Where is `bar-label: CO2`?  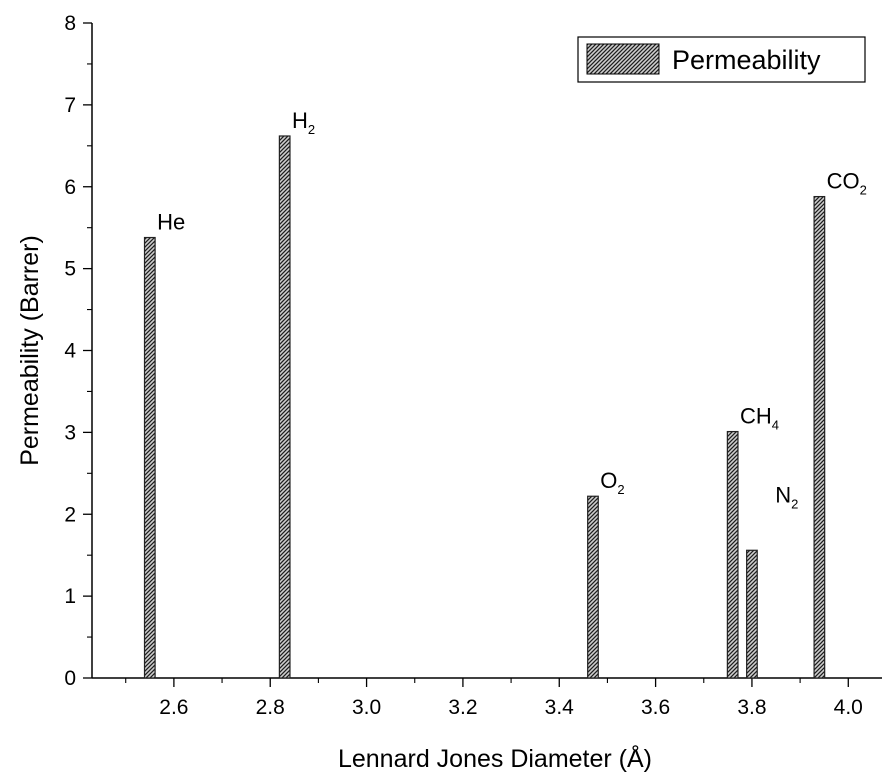 bar-label: CO2 is located at coordinates (847, 183).